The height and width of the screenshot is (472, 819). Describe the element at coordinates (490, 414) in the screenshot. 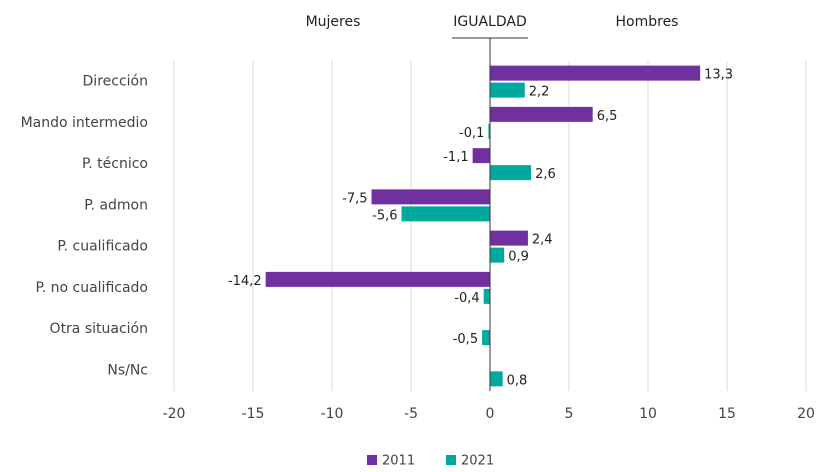

I see `x-tick-label: 0` at that location.